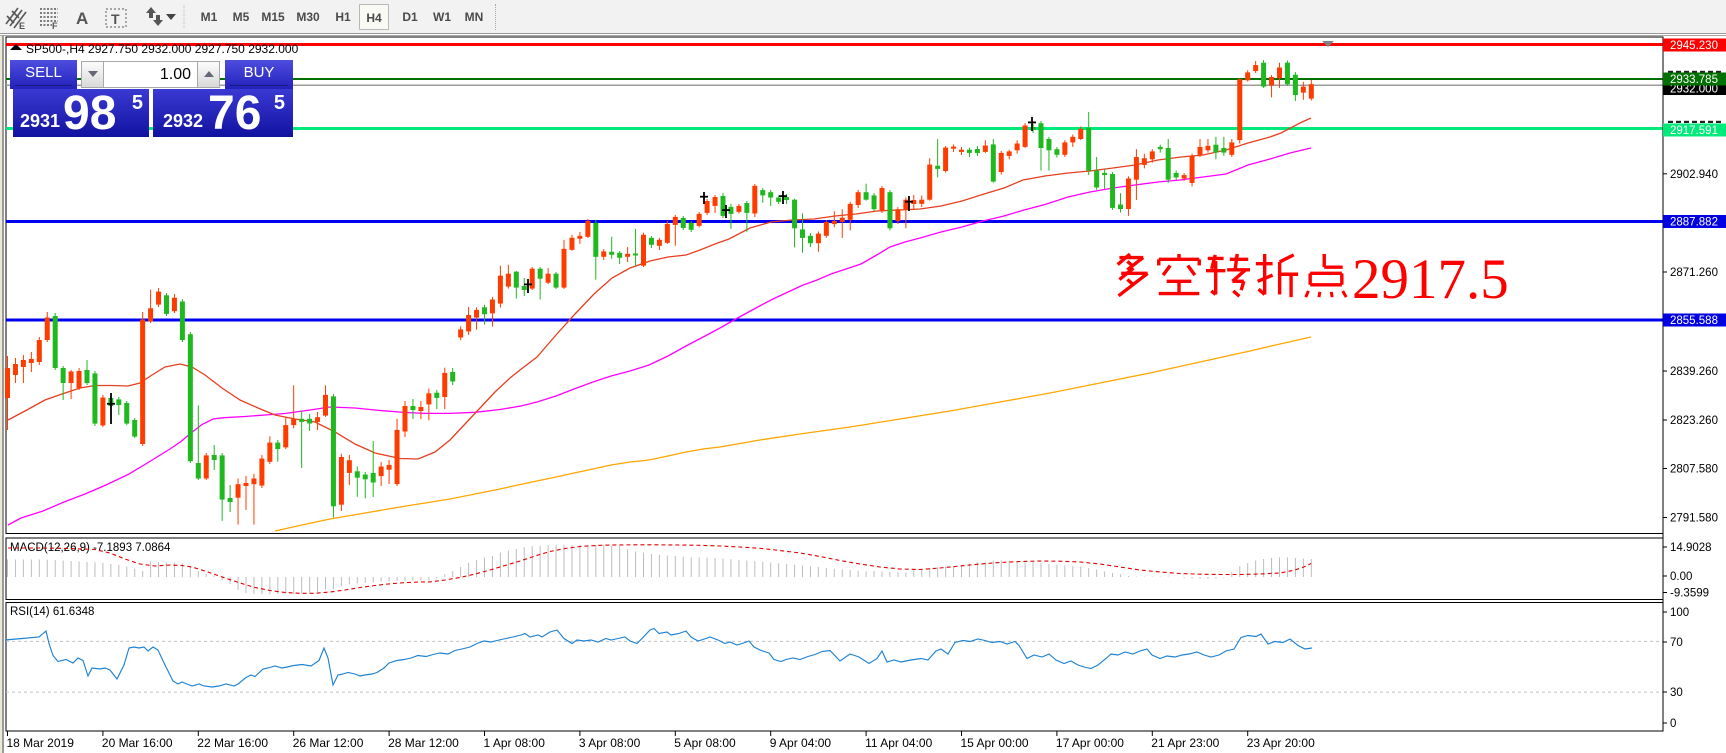  I want to click on svg-text: 2945.230, so click(1694, 46).